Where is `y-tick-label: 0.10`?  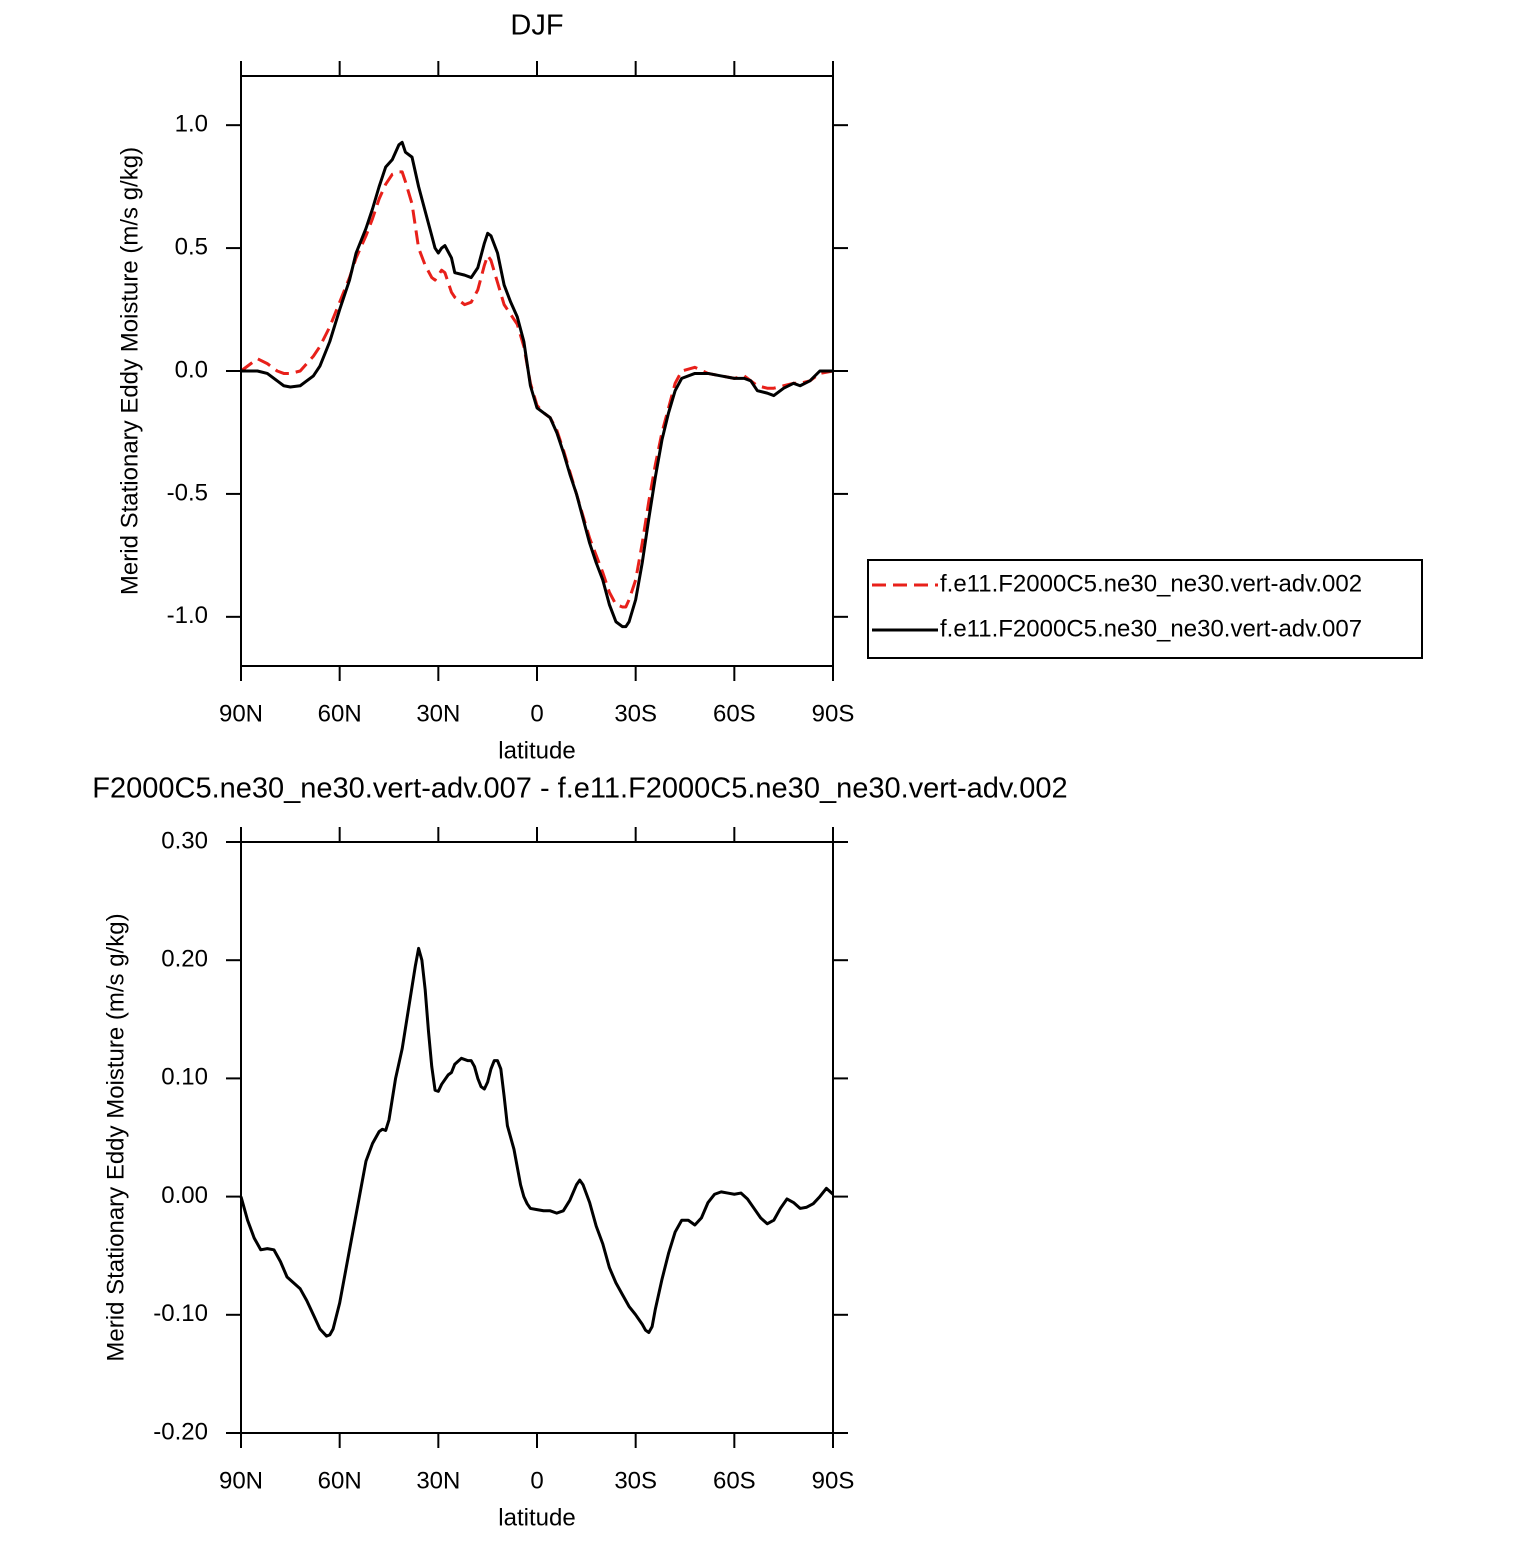 y-tick-label: 0.10 is located at coordinates (184, 1077).